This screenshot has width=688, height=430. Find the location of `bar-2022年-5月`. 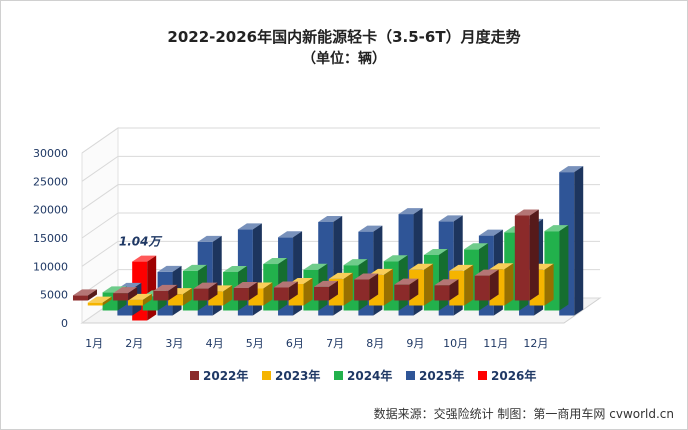

bar-2022年-5月 is located at coordinates (245, 291).